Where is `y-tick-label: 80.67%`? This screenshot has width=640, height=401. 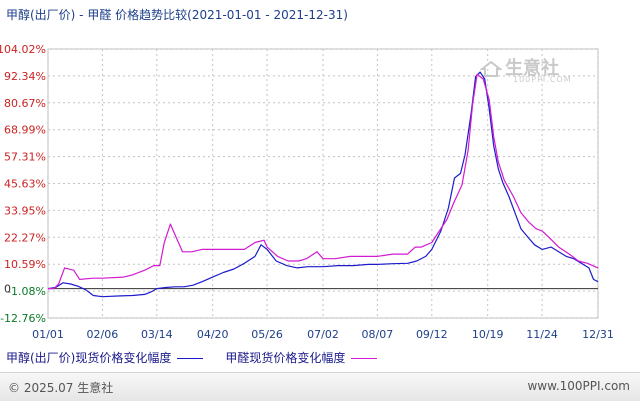 y-tick-label: 80.67% is located at coordinates (25, 103).